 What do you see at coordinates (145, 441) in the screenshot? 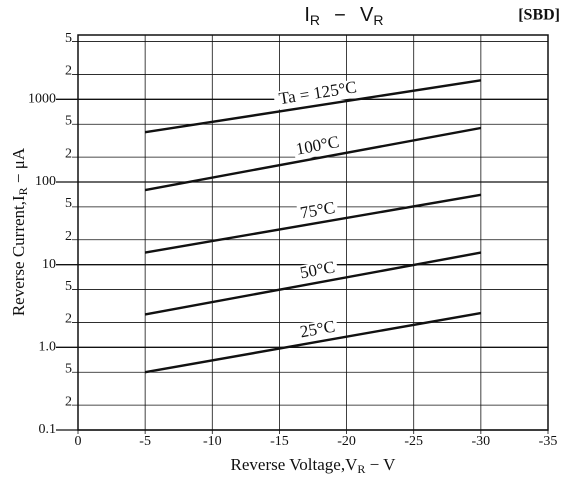
I see `x-tick-label: -5` at bounding box center [145, 441].